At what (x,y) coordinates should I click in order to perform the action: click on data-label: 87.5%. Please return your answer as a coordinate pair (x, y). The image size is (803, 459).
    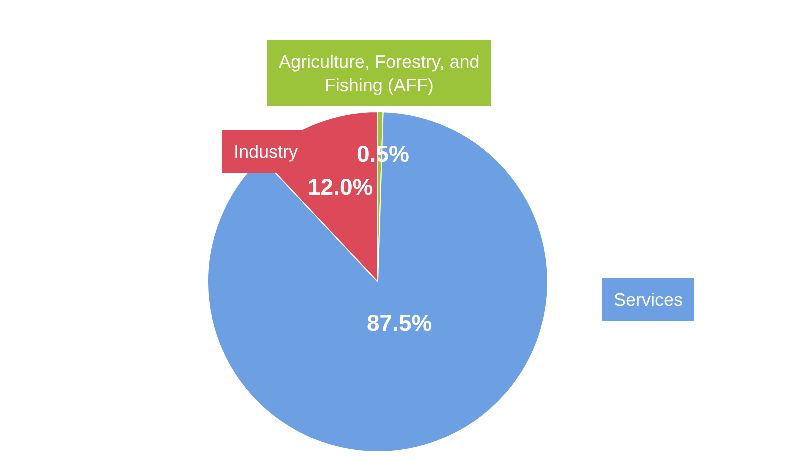
    Looking at the image, I should click on (399, 323).